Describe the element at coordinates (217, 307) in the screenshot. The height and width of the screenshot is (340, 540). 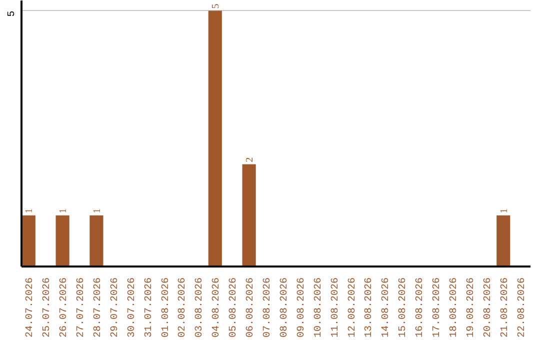
I see `x-tick-label: 04.08.2026` at that location.